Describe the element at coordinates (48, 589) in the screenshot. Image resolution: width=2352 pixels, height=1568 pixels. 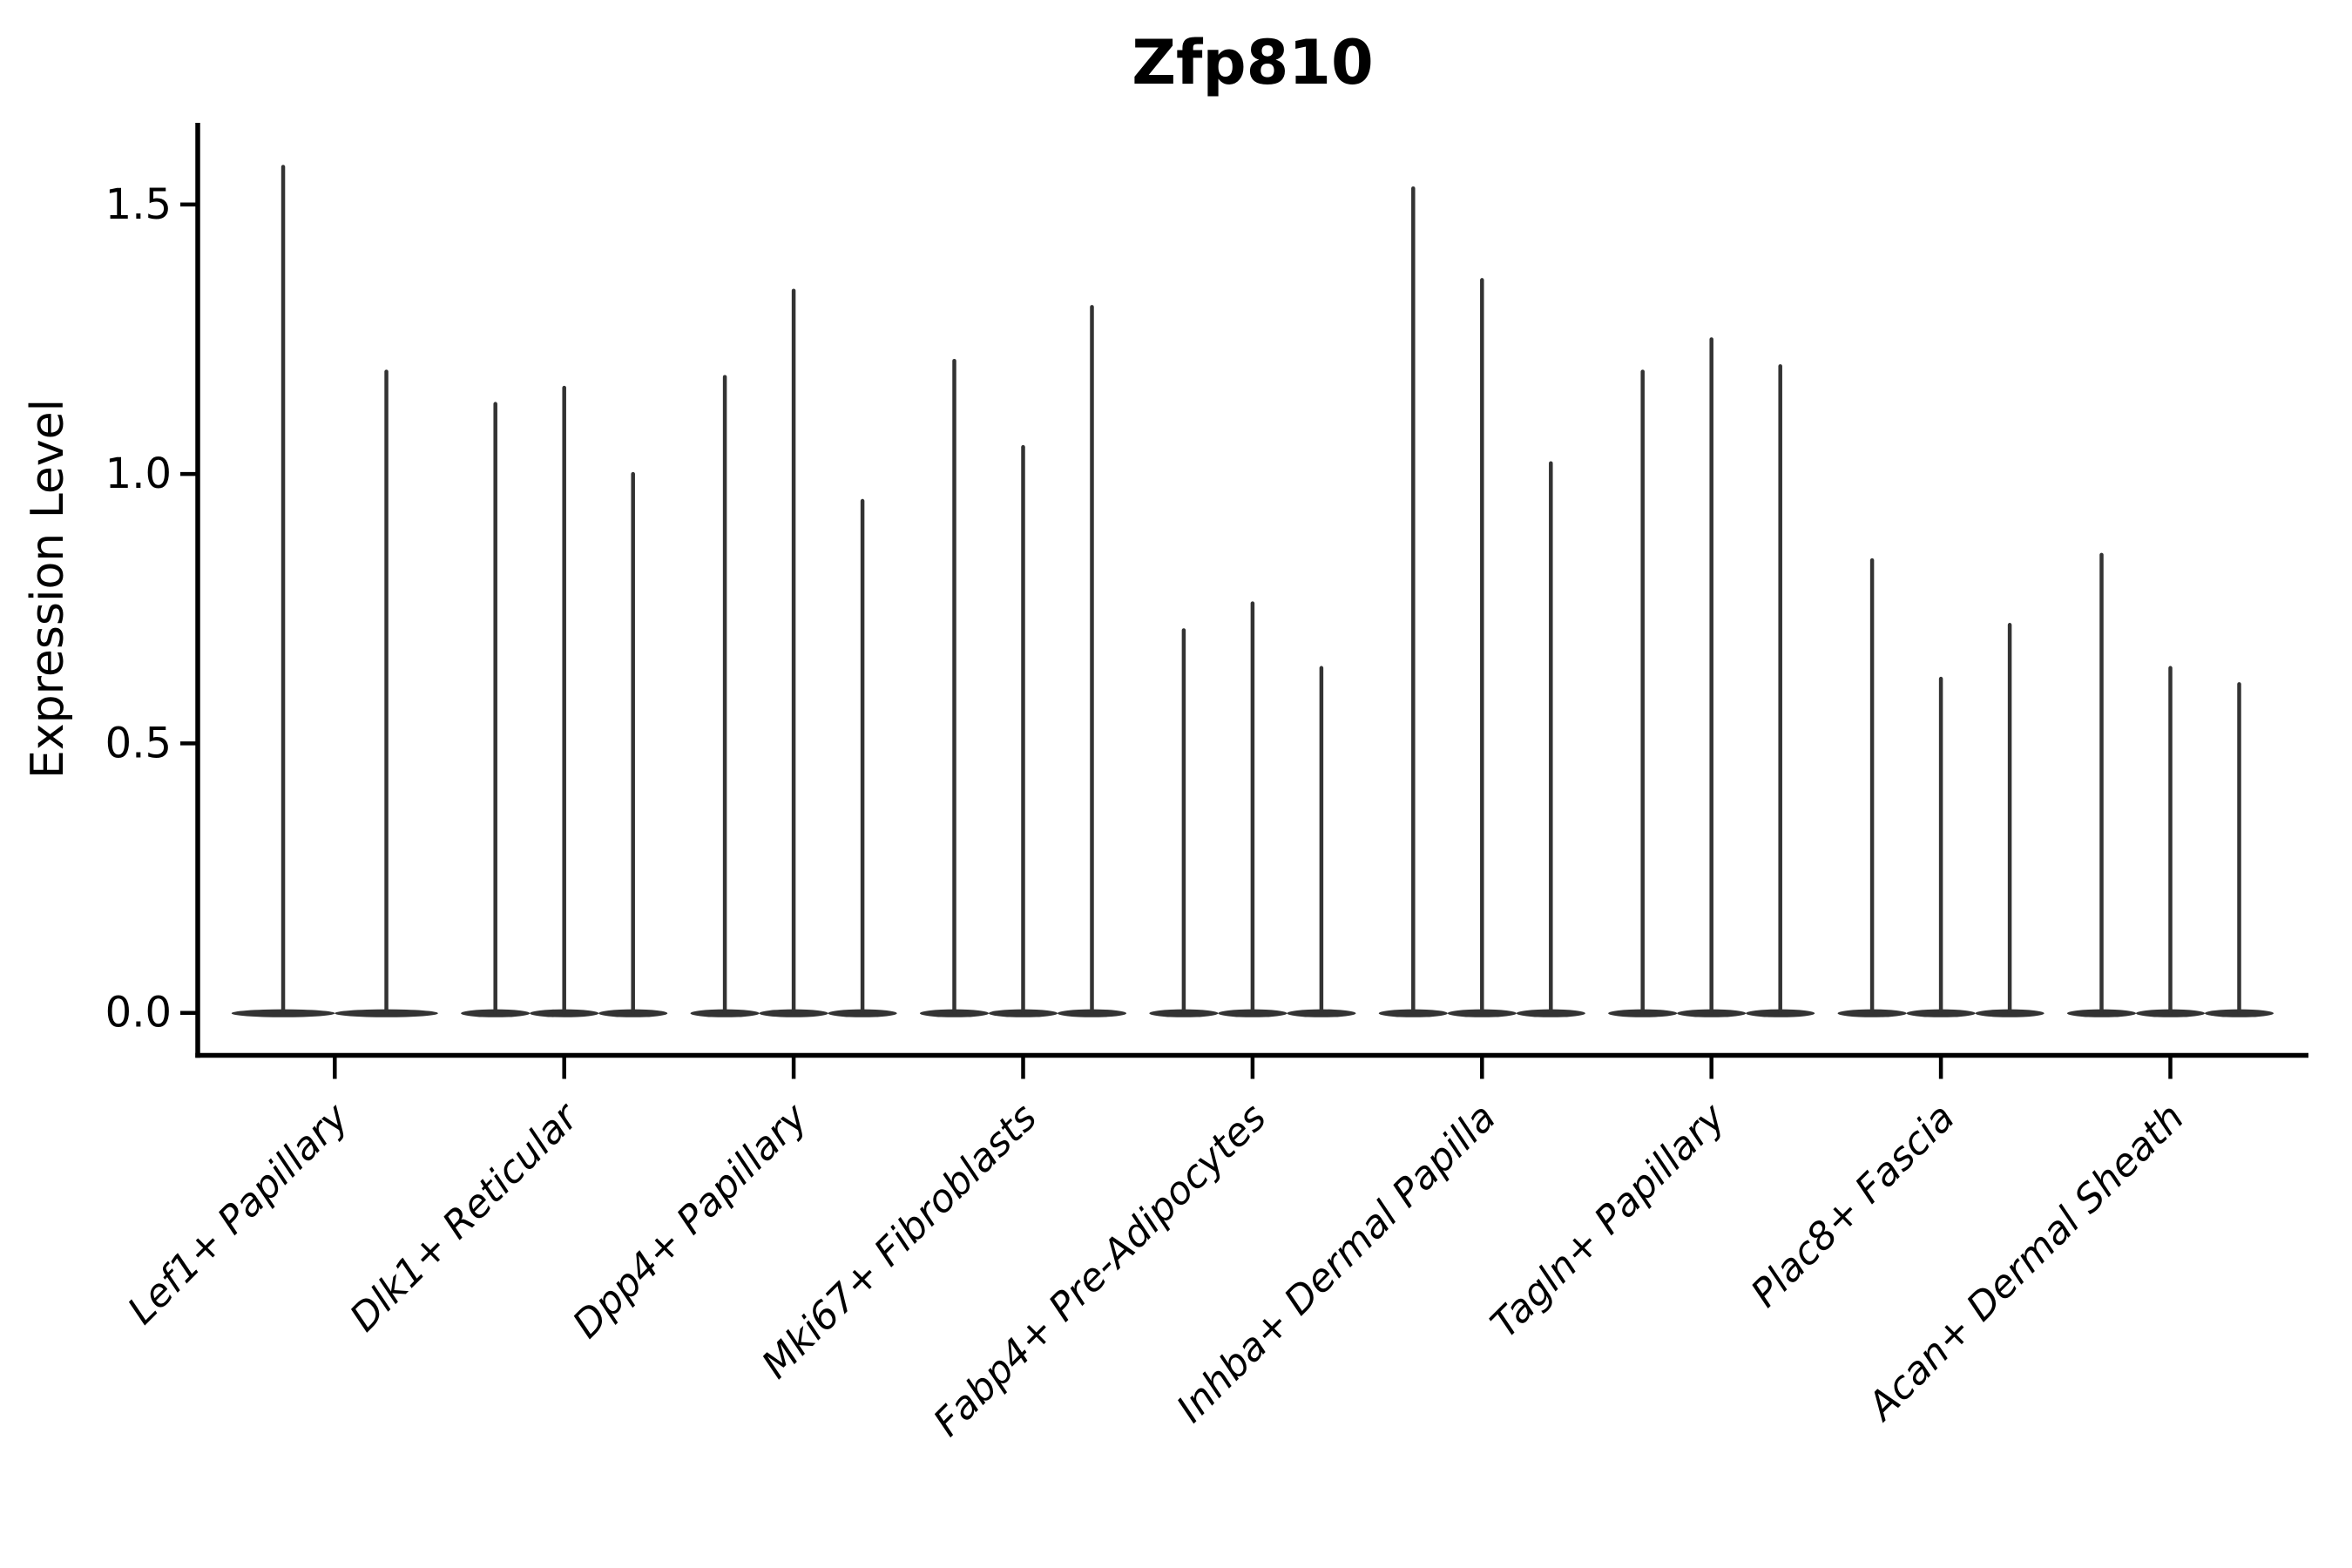
I see `y-axis-label: Expression Level` at that location.